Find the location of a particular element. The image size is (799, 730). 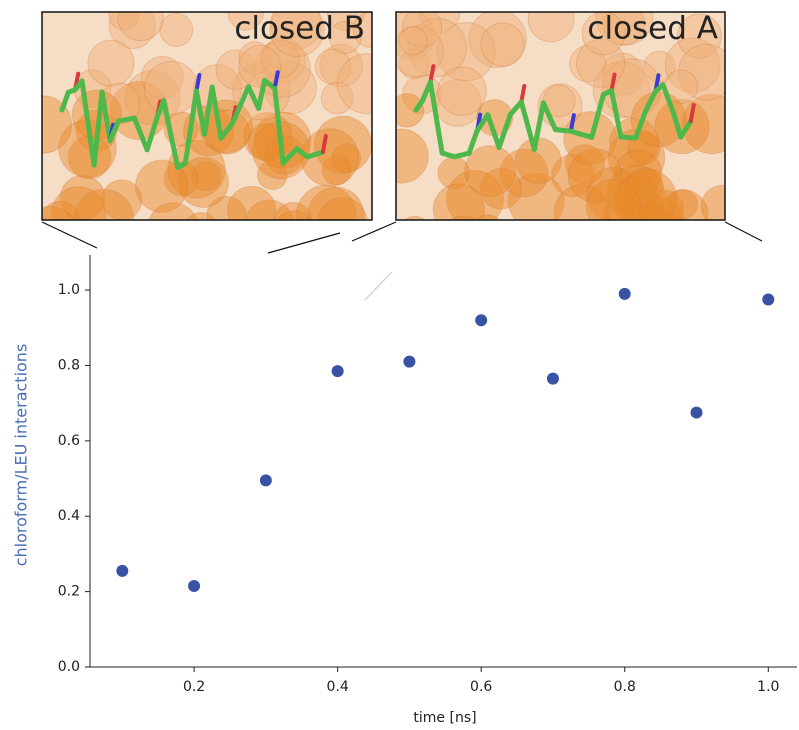

y-tick-label: 1.0 is located at coordinates (69, 290).